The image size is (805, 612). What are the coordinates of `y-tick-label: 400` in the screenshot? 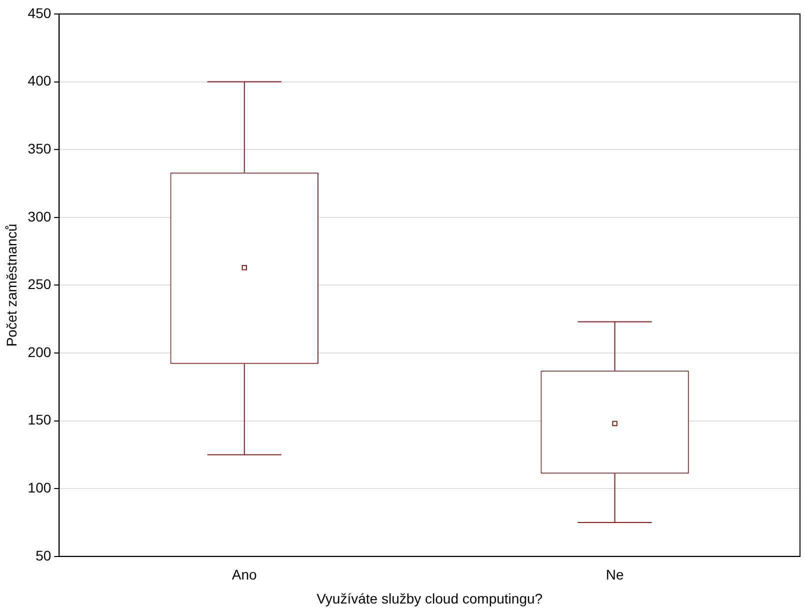 It's located at (40, 80).